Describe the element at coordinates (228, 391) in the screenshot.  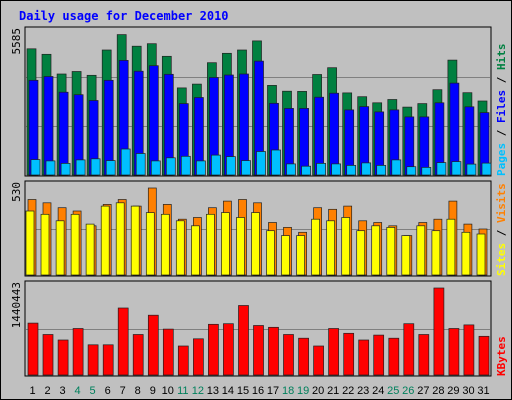
I see `day-label-14: 14` at that location.